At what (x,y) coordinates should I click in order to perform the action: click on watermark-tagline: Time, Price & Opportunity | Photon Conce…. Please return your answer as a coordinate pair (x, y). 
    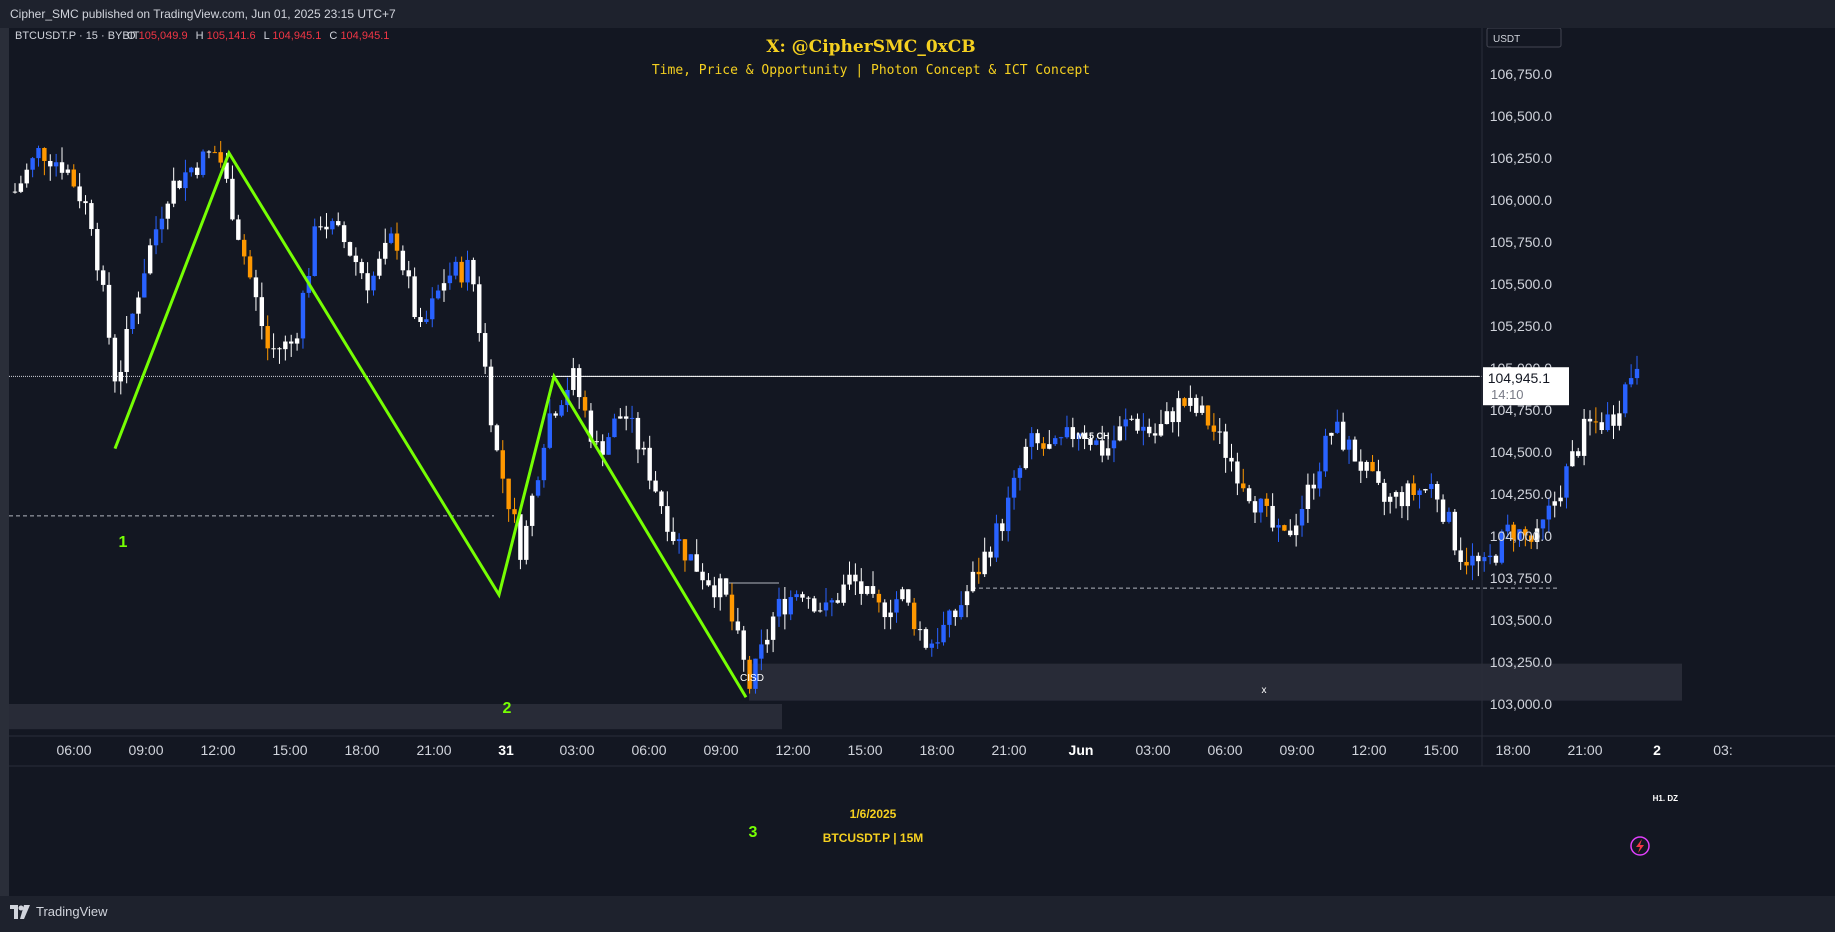
    Looking at the image, I should click on (871, 70).